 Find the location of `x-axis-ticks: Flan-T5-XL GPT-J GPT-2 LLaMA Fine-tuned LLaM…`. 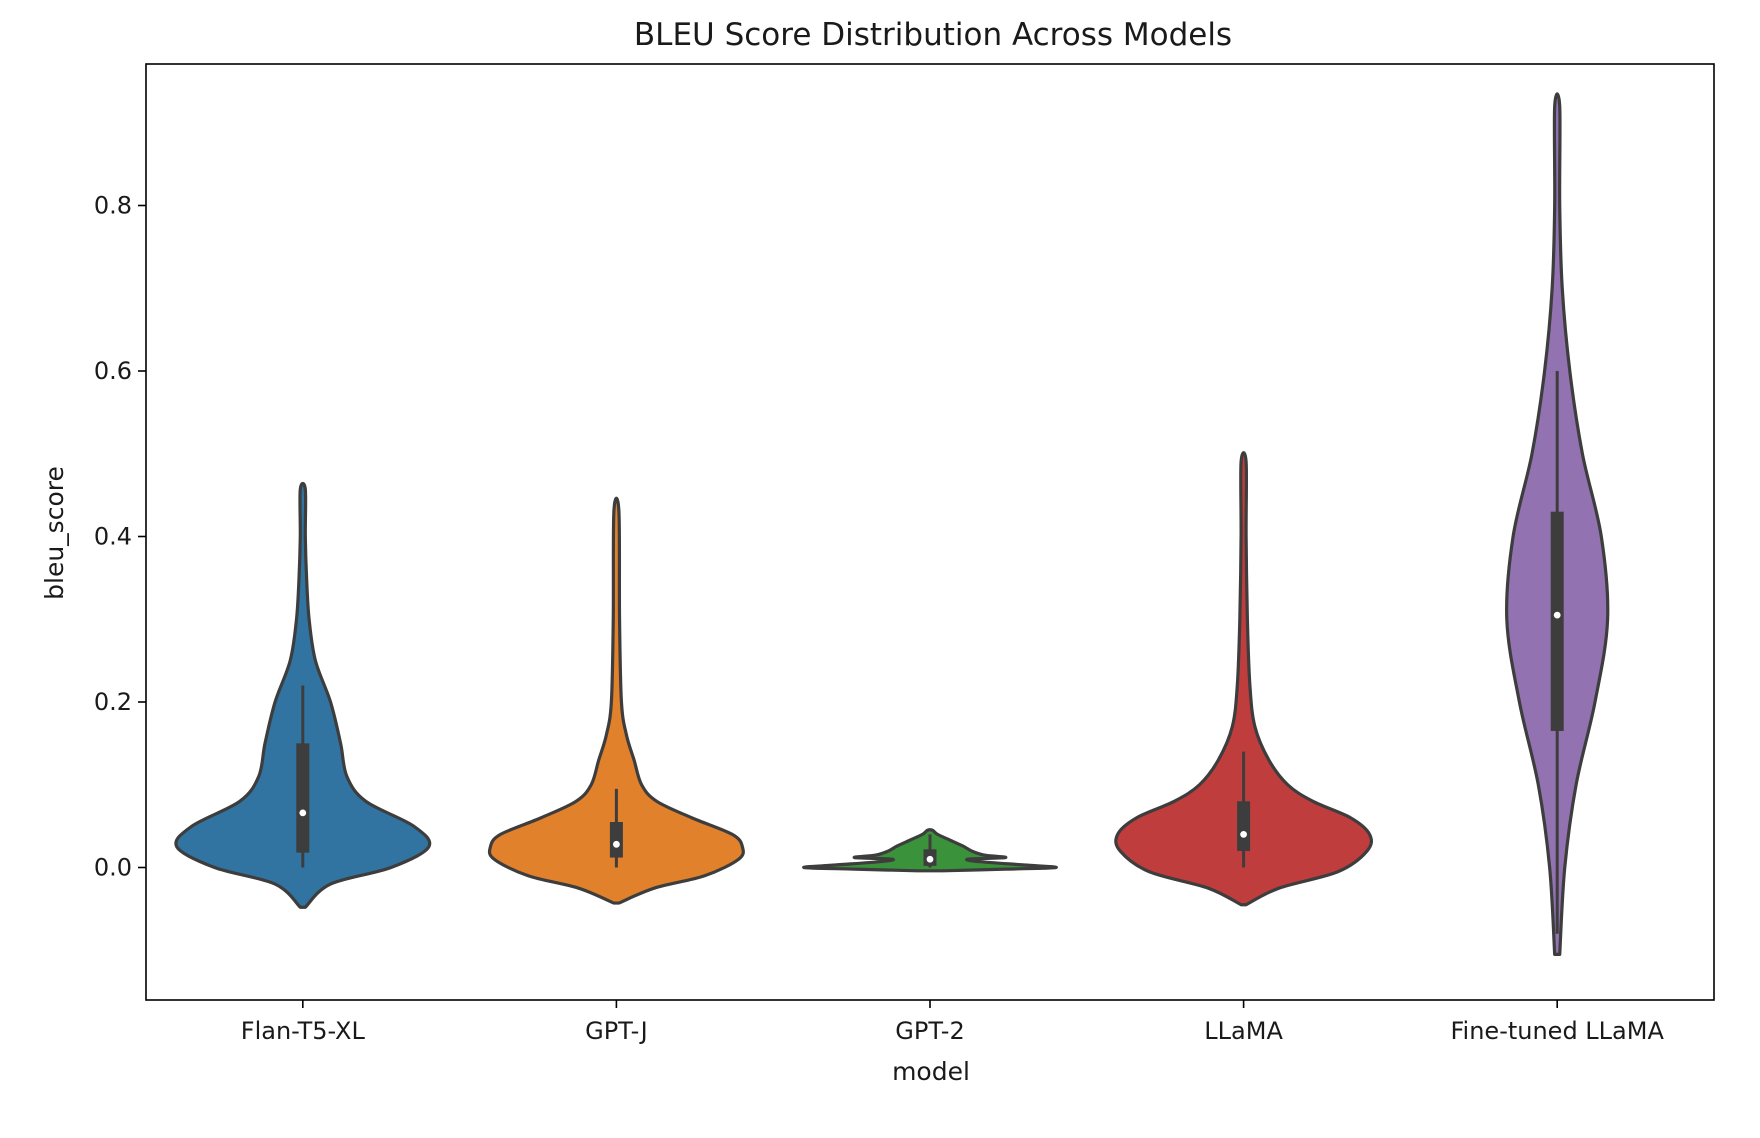

x-axis-ticks: Flan-T5-XL GPT-J GPT-2 LLaMA Fine-tuned LLaM… is located at coordinates (952, 1022).